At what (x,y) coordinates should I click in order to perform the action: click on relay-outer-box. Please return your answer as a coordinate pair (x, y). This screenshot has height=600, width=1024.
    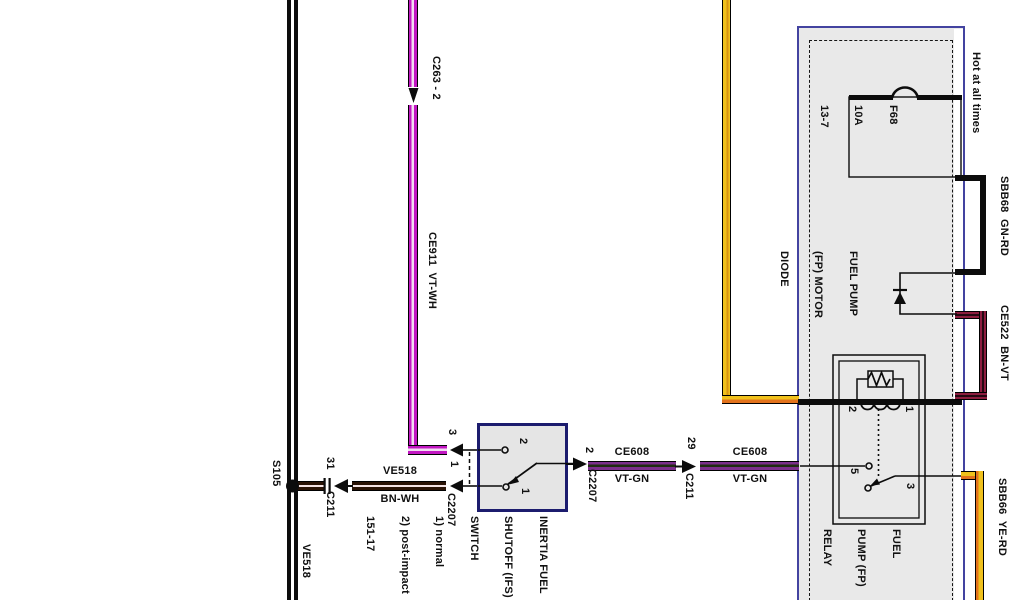
    Looking at the image, I should click on (879, 439).